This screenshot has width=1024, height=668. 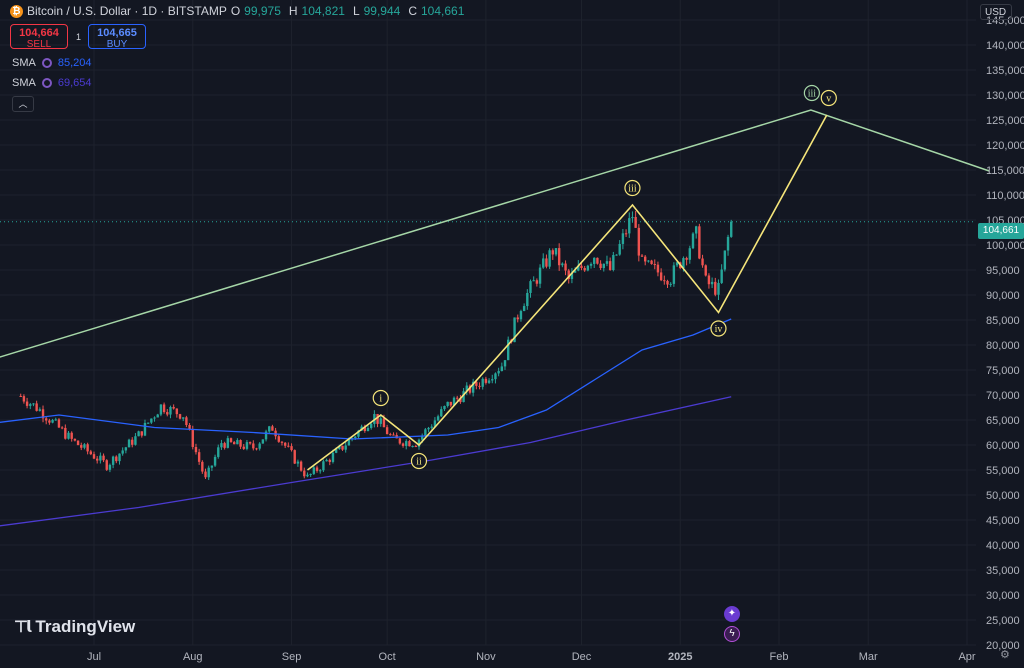 What do you see at coordinates (1003, 371) in the screenshot?
I see `y-tick-label: 75,000` at bounding box center [1003, 371].